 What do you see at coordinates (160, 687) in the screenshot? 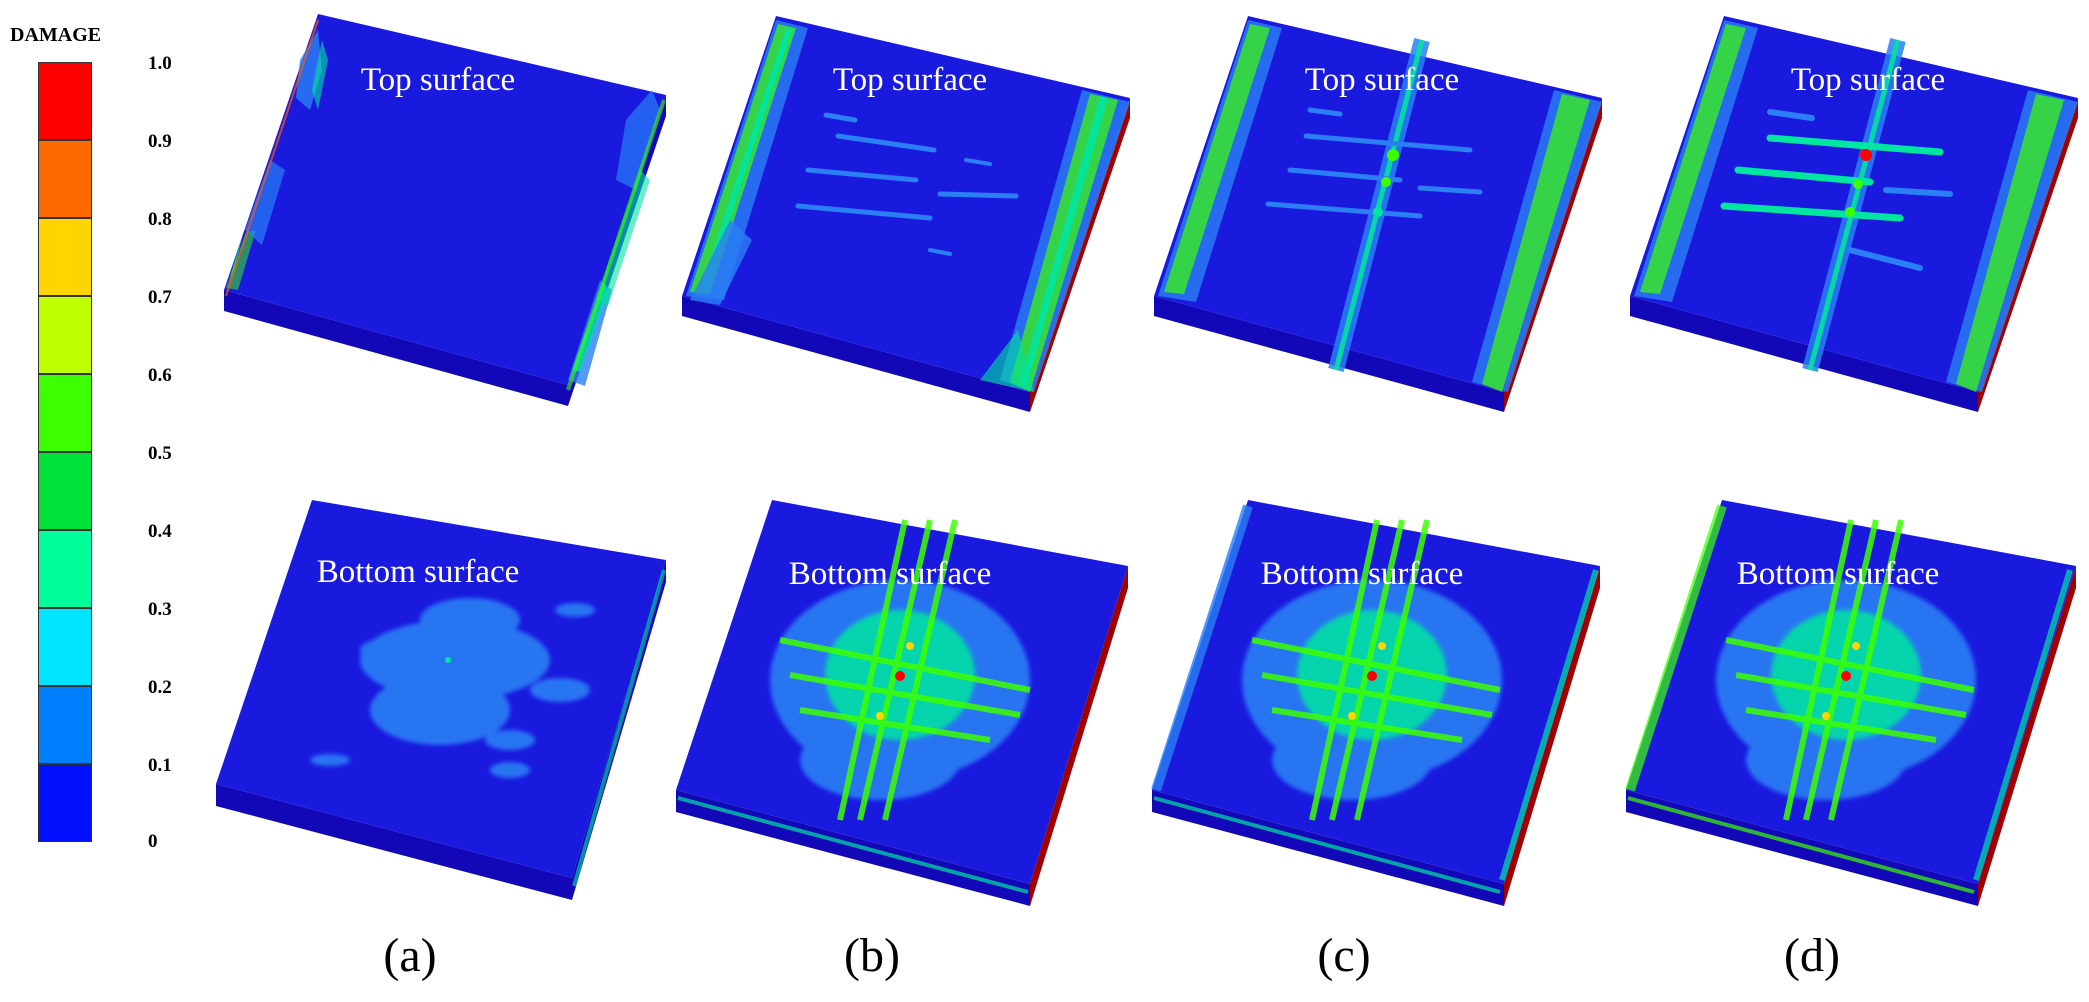
I see `legend-tick: 0.2` at bounding box center [160, 687].